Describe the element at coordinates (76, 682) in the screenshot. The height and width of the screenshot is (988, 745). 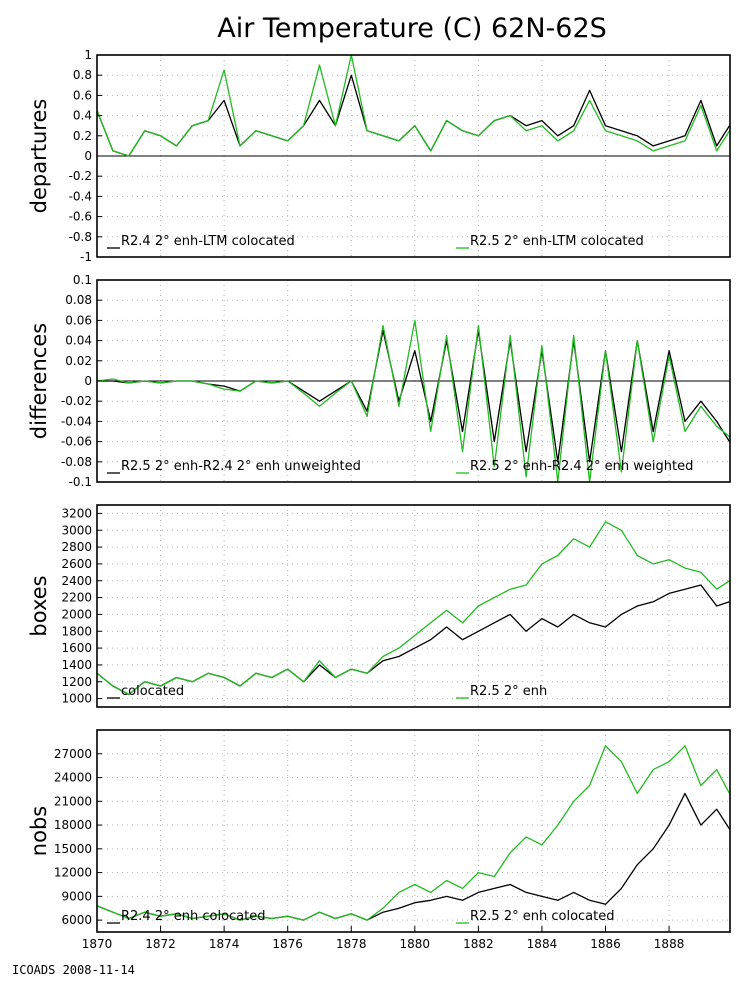
I see `y-tick-label: 1200` at that location.